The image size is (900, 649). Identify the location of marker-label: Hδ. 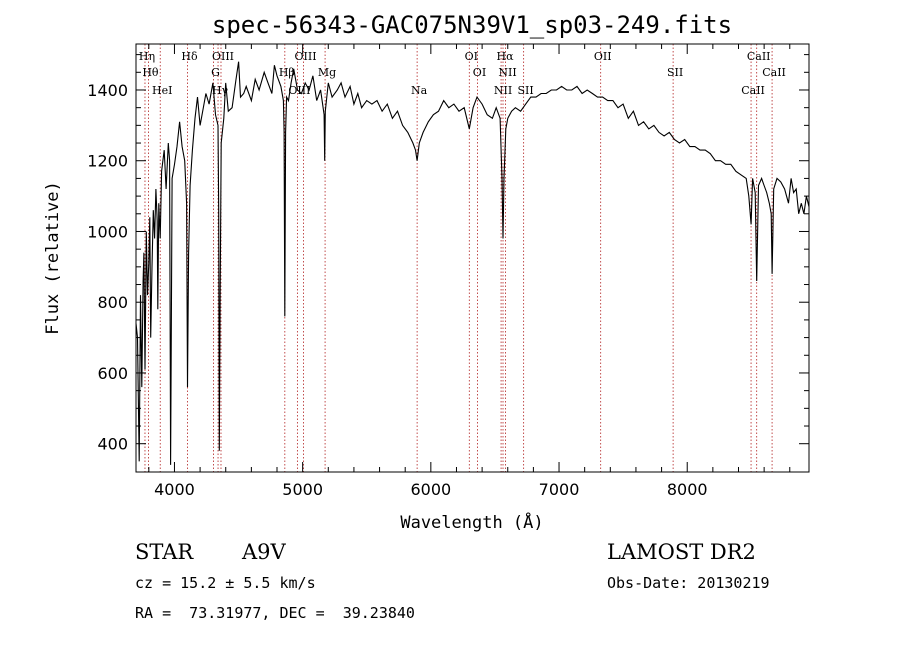
(189, 56).